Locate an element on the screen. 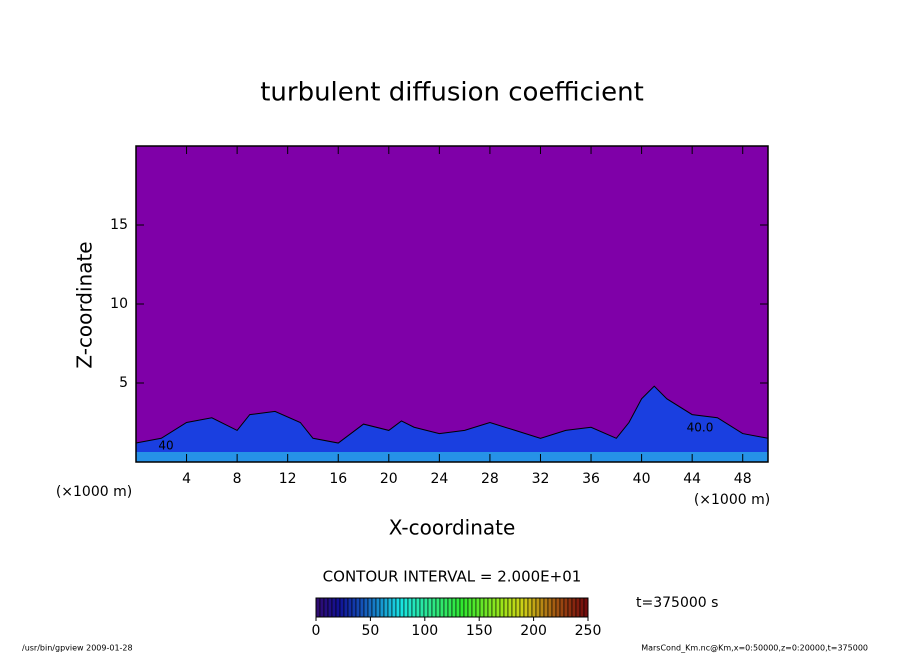 The height and width of the screenshot is (658, 904). surface-band is located at coordinates (452, 457).